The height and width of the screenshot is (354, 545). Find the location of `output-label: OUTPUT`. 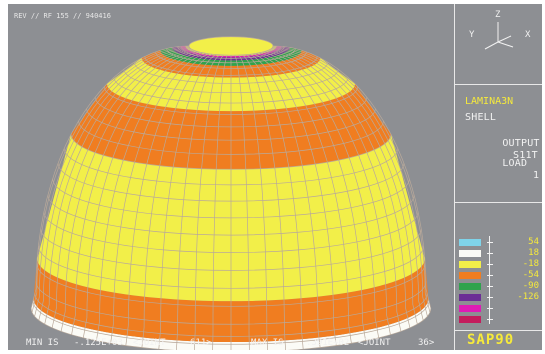

output-label: OUTPUT is located at coordinates (521, 143).